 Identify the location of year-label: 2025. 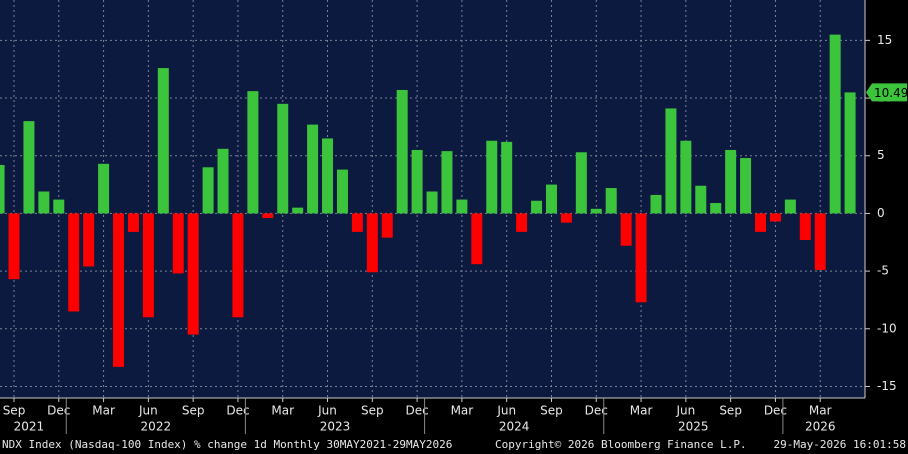
(693, 427).